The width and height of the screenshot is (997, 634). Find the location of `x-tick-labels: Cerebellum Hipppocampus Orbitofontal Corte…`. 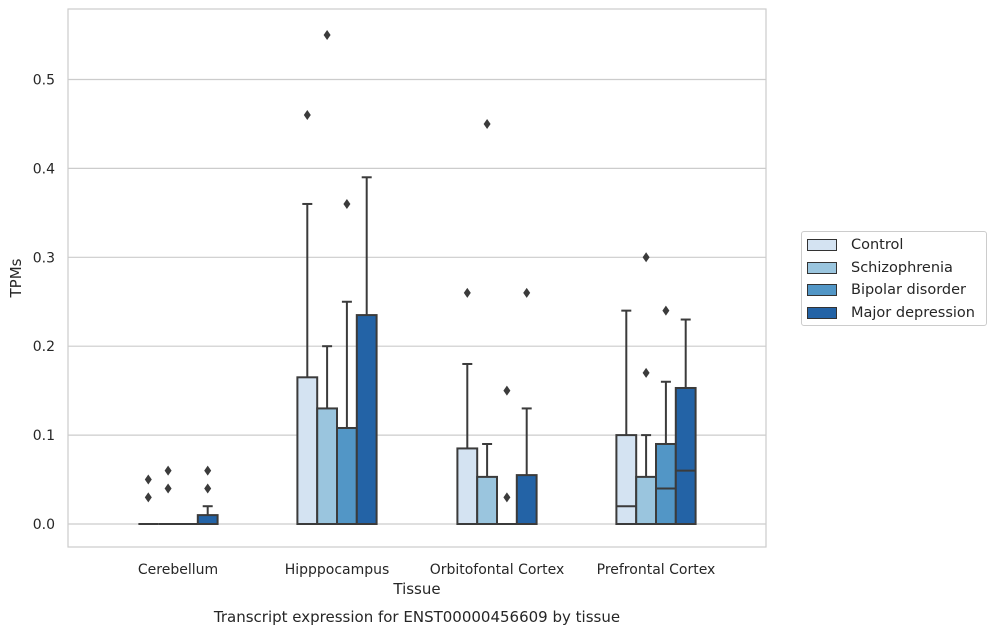

x-tick-labels: Cerebellum Hipppocampus Orbitofontal Corte… is located at coordinates (426, 570).